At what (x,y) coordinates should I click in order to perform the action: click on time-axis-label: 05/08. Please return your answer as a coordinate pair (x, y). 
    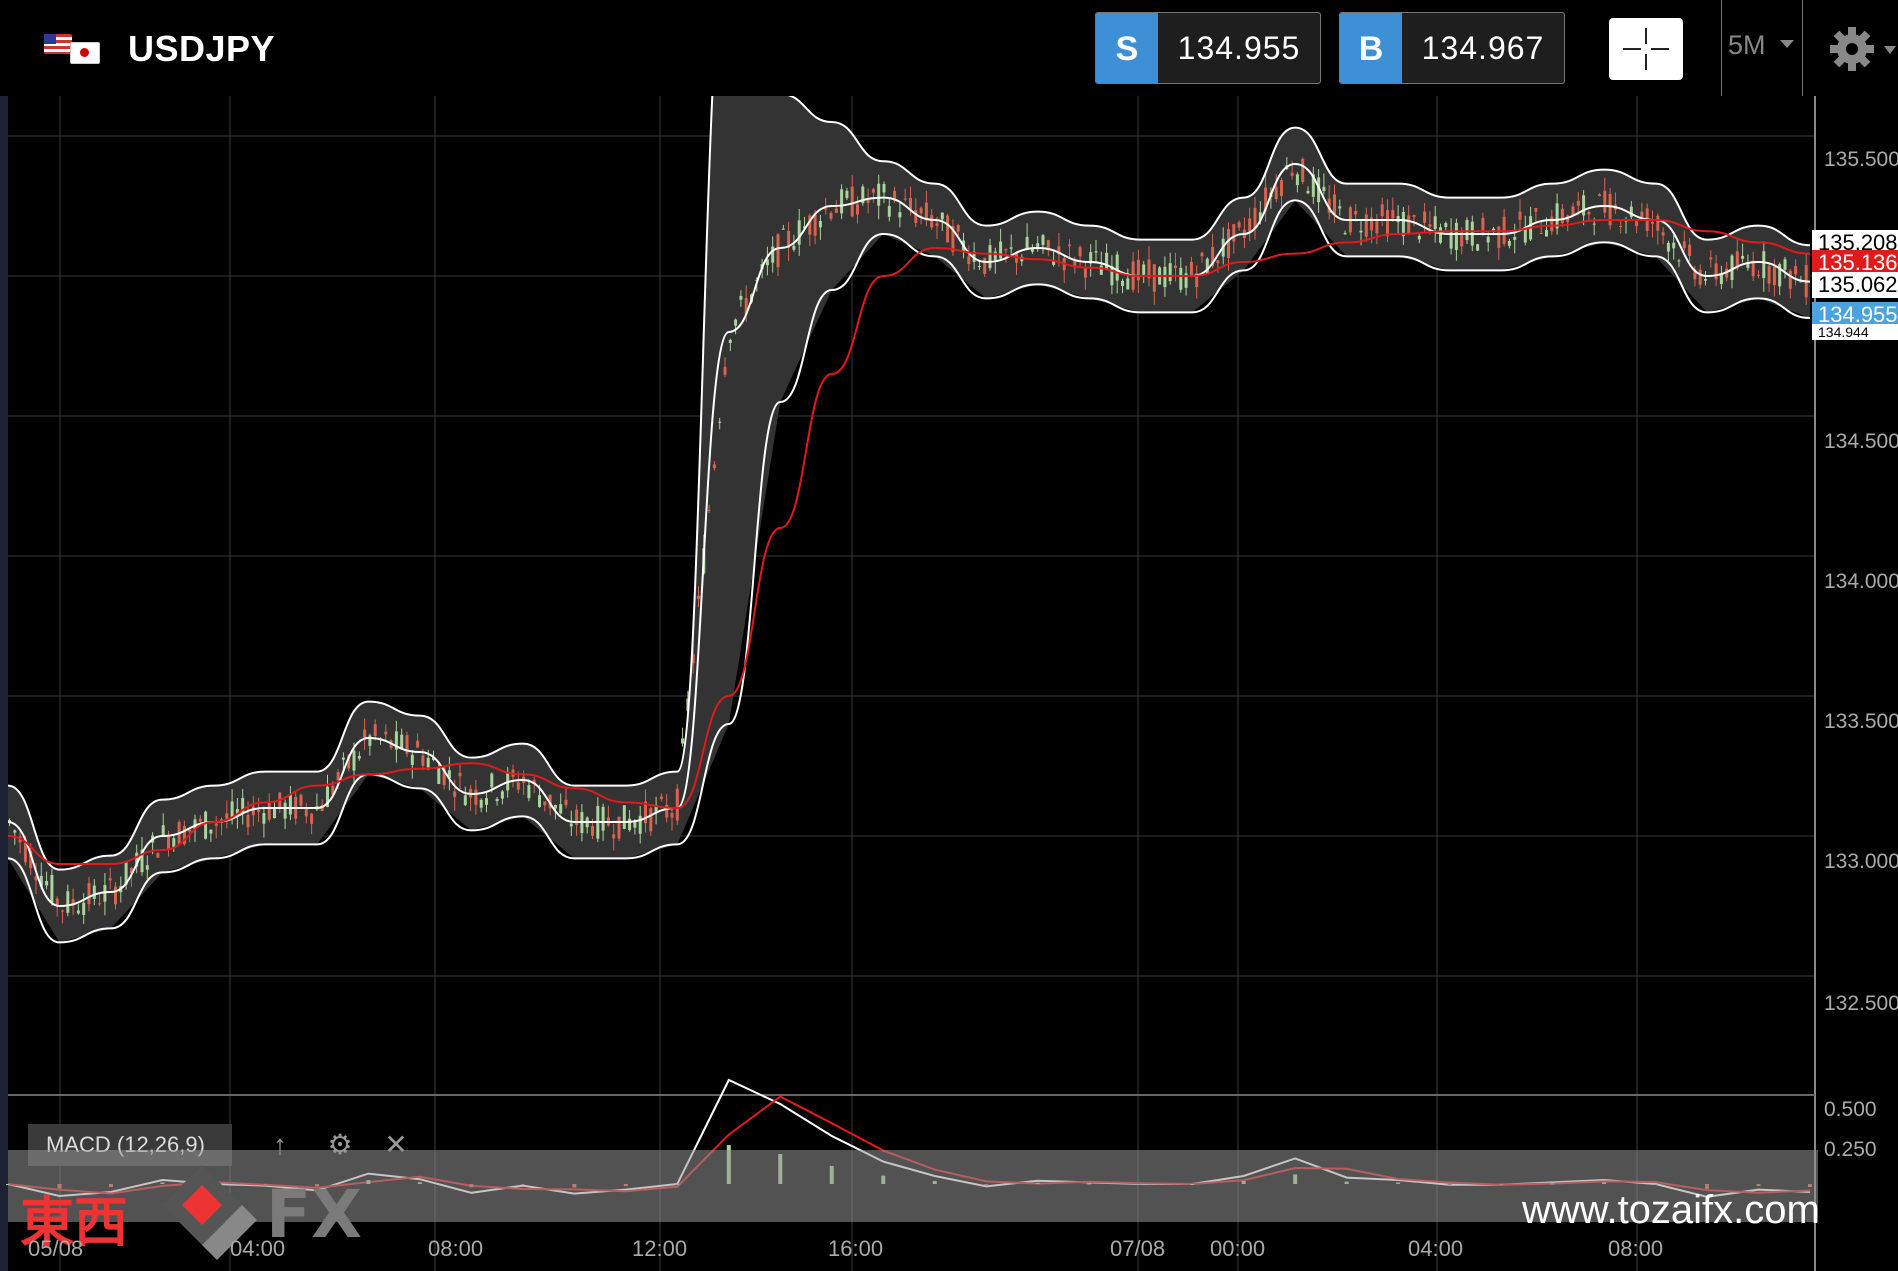
    Looking at the image, I should click on (56, 1248).